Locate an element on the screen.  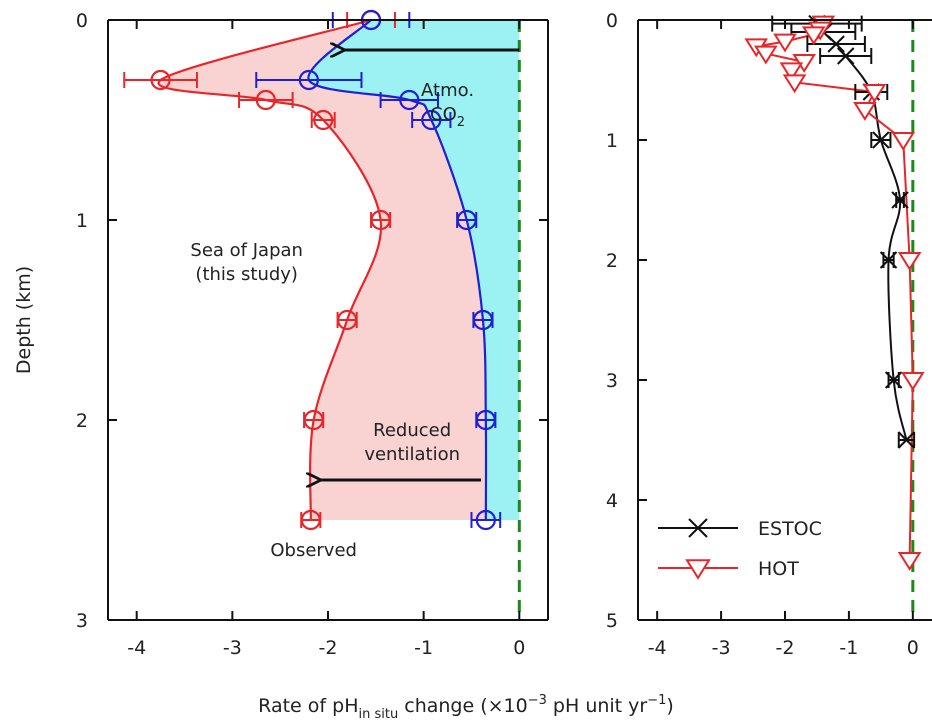
y-axis-label: Depth (km) is located at coordinates (24, 320).